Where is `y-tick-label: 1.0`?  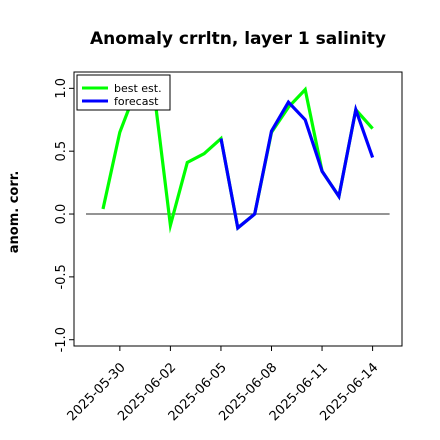
y-tick-label: 1.0 is located at coordinates (61, 88).